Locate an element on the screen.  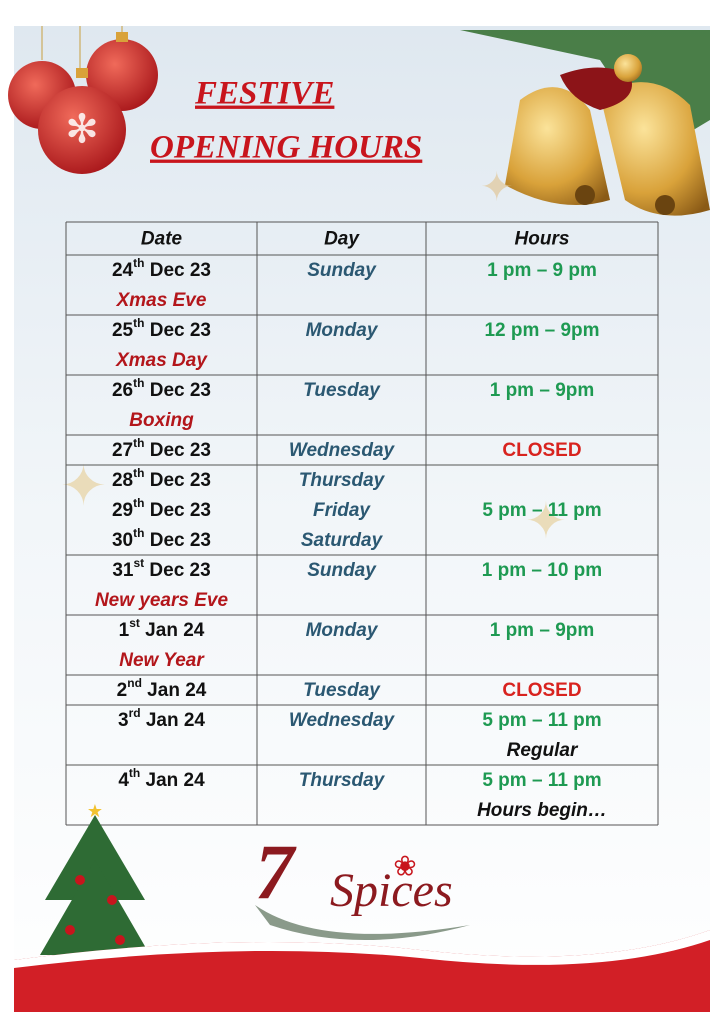
date-day: 25 is located at coordinates (123, 330).